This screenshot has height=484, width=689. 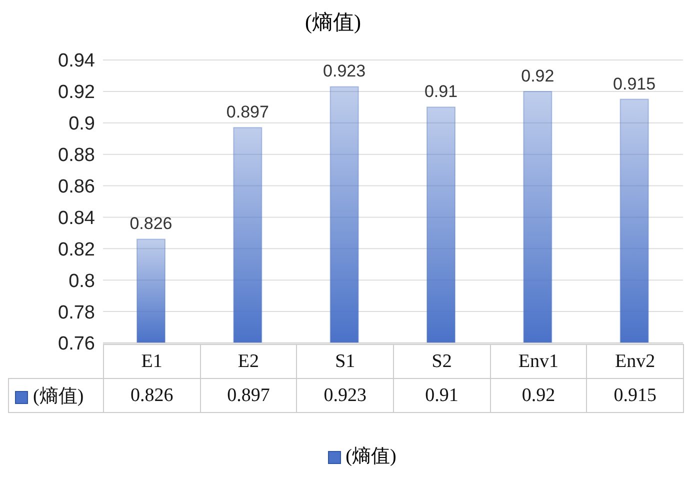 What do you see at coordinates (345, 395) in the screenshot?
I see `text: 0.923` at bounding box center [345, 395].